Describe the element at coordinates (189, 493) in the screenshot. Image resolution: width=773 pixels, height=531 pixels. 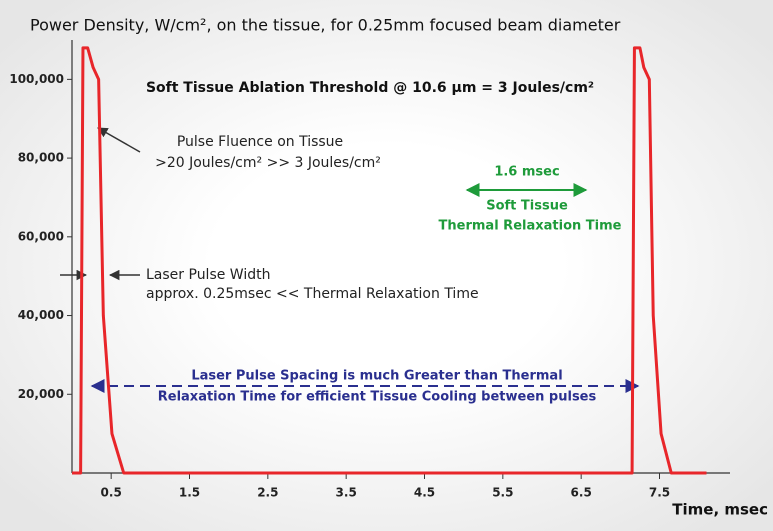
I see `x-tick-label: 1.5` at that location.